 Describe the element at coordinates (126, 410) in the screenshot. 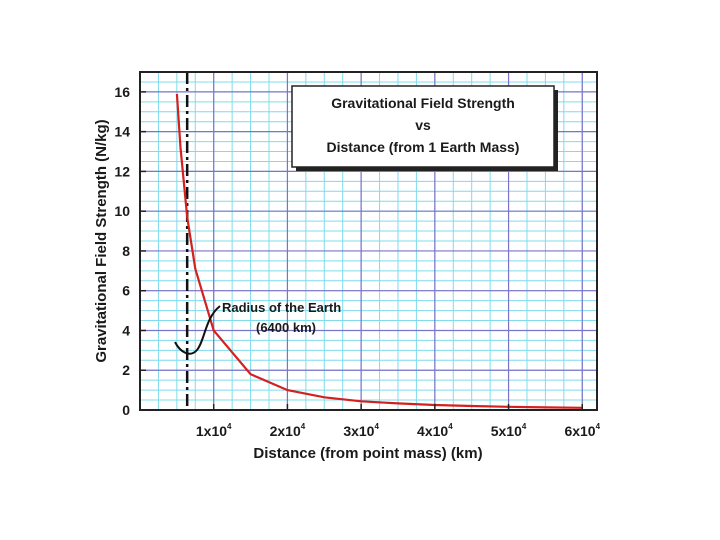

I see `y-tick-label: 0` at that location.